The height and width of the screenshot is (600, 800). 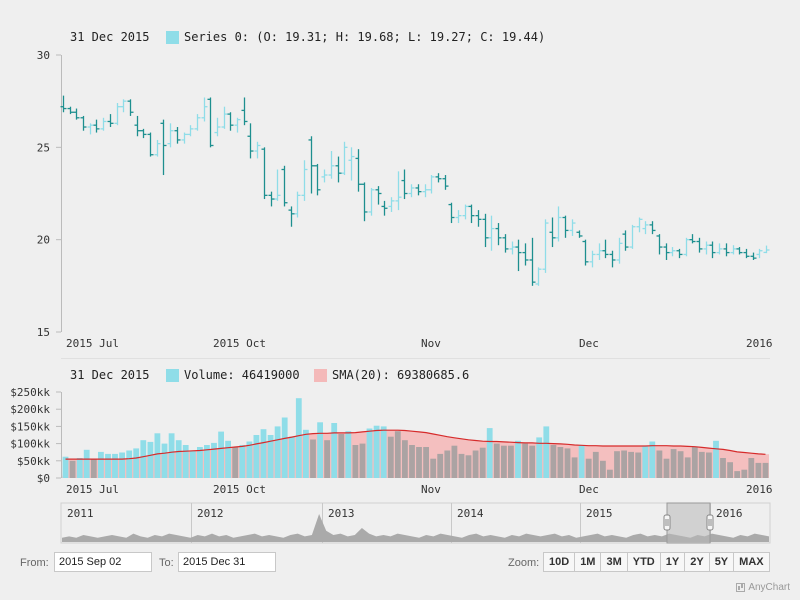 What do you see at coordinates (34, 563) in the screenshot?
I see `from-label: From:` at bounding box center [34, 563].